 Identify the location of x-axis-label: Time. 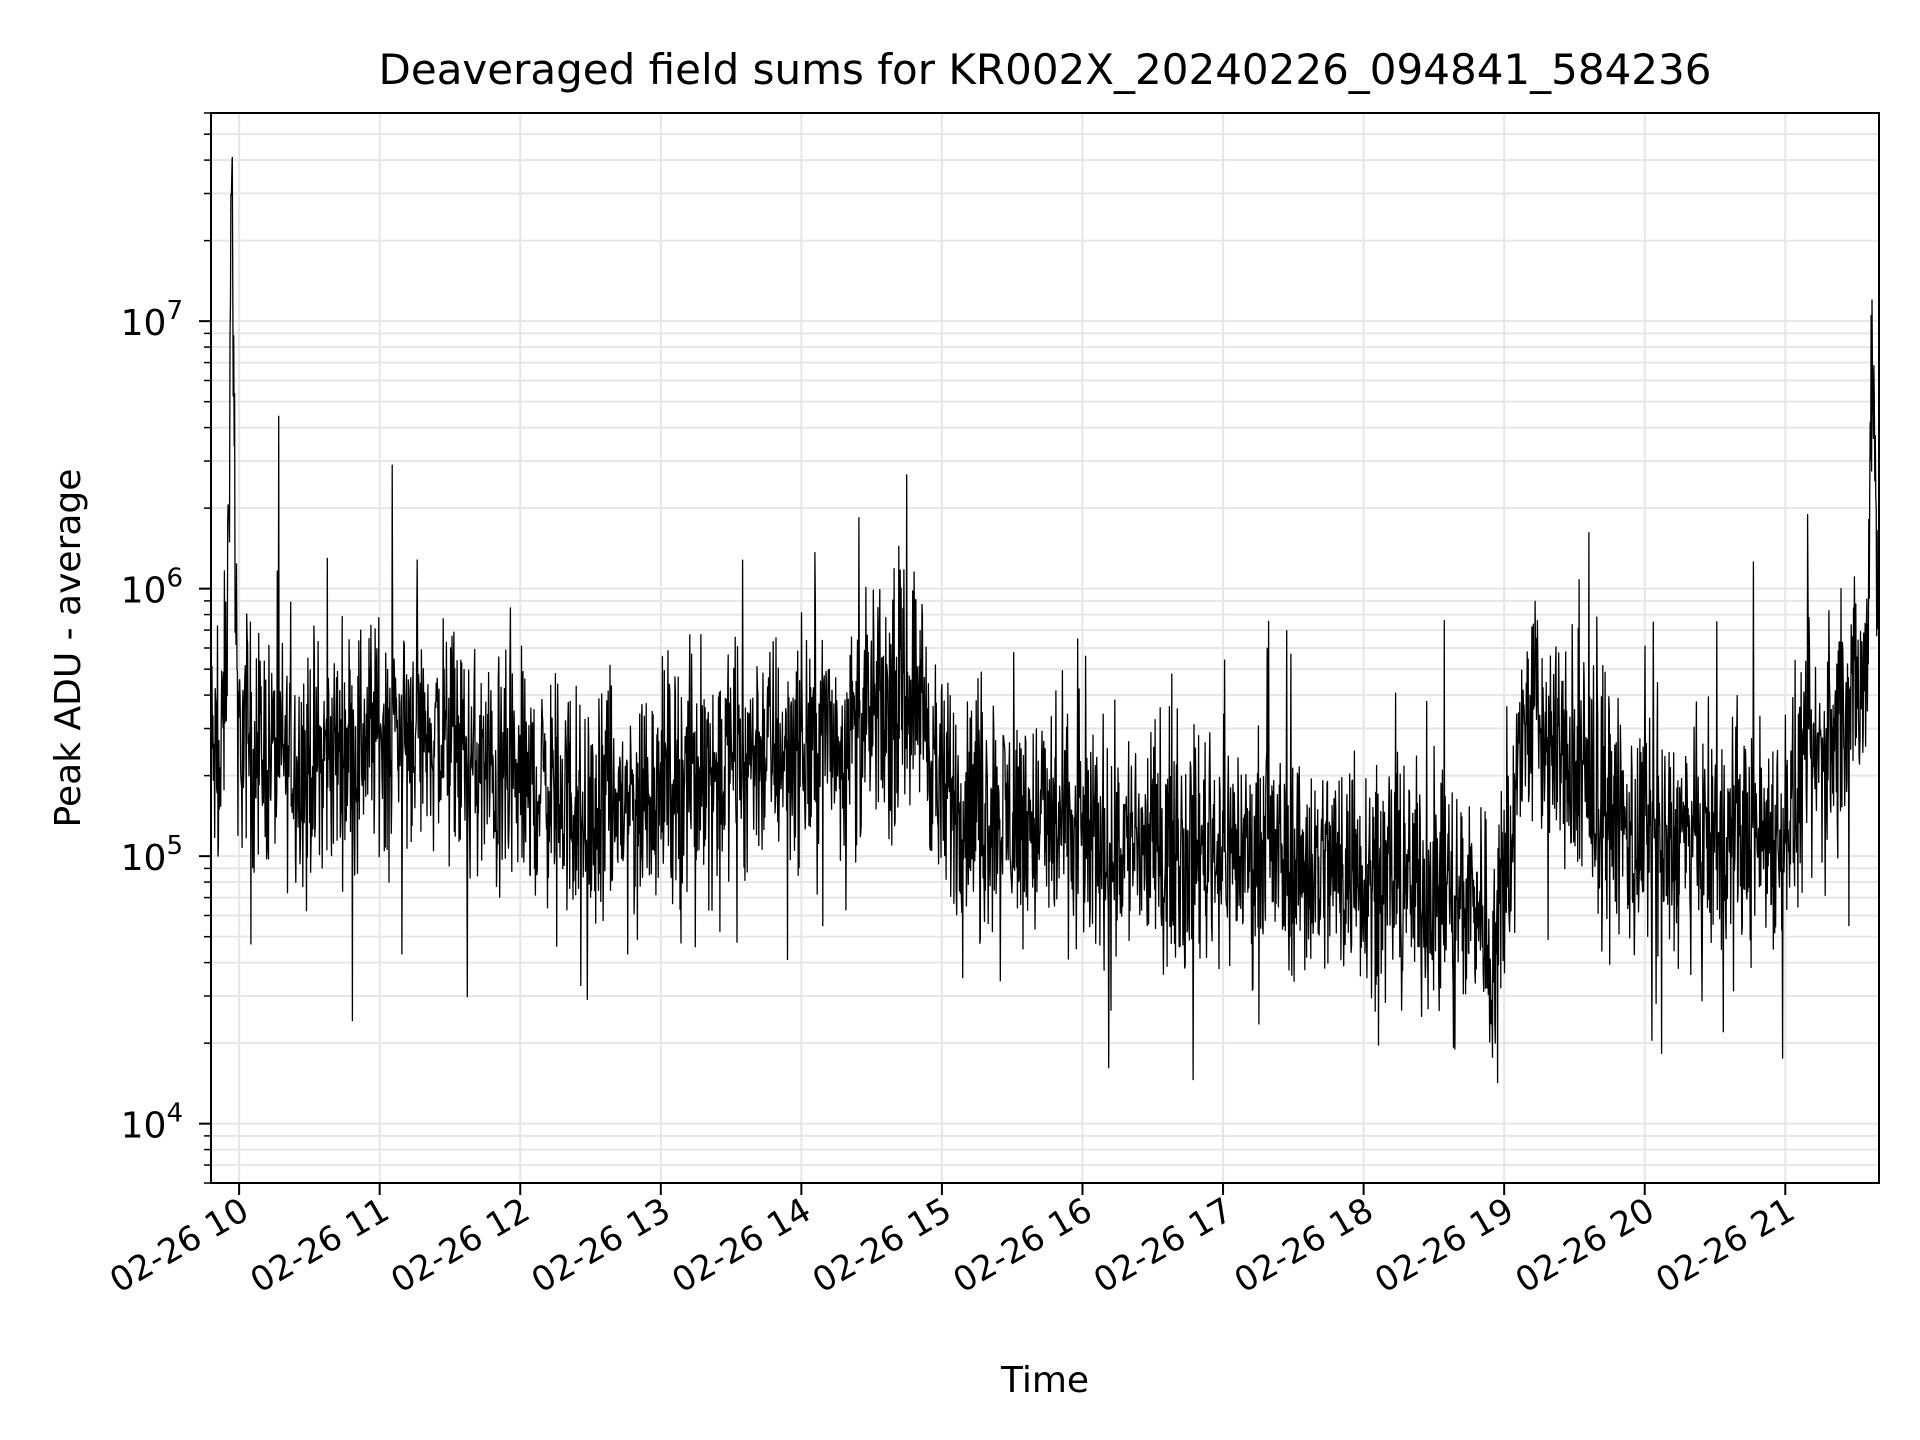
(1044, 1380).